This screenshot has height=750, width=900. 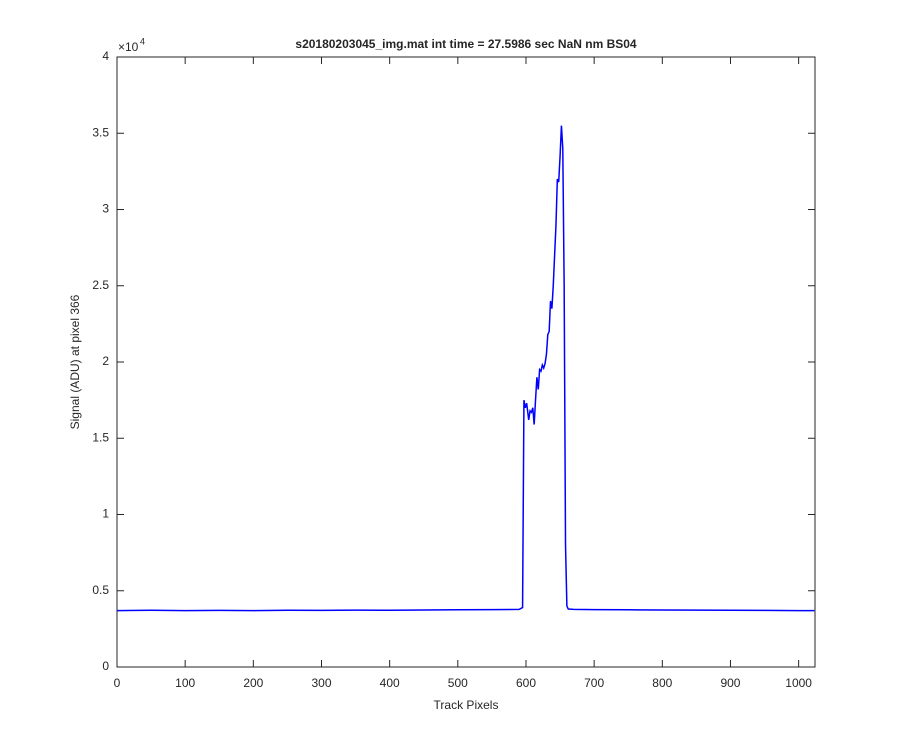 What do you see at coordinates (798, 683) in the screenshot?
I see `x-tick-label: 1000` at bounding box center [798, 683].